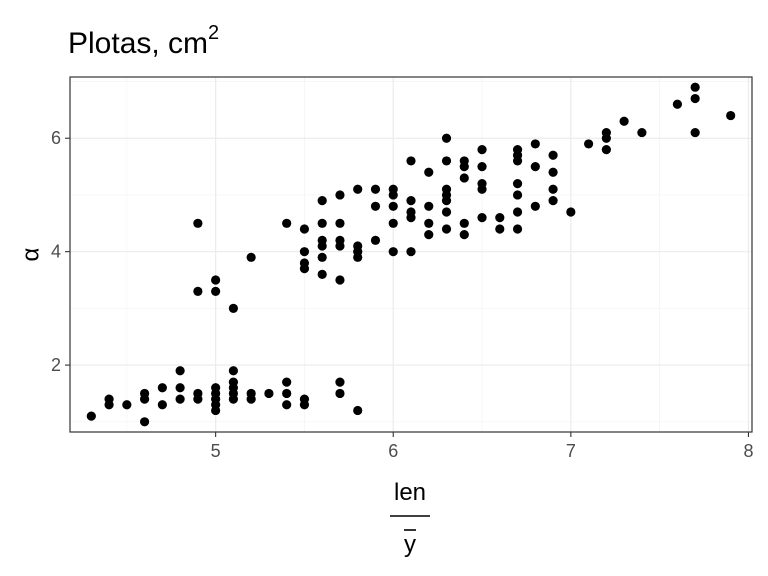 The image size is (768, 576). Describe the element at coordinates (410, 518) in the screenshot. I see `x-axis-title: len y` at that location.